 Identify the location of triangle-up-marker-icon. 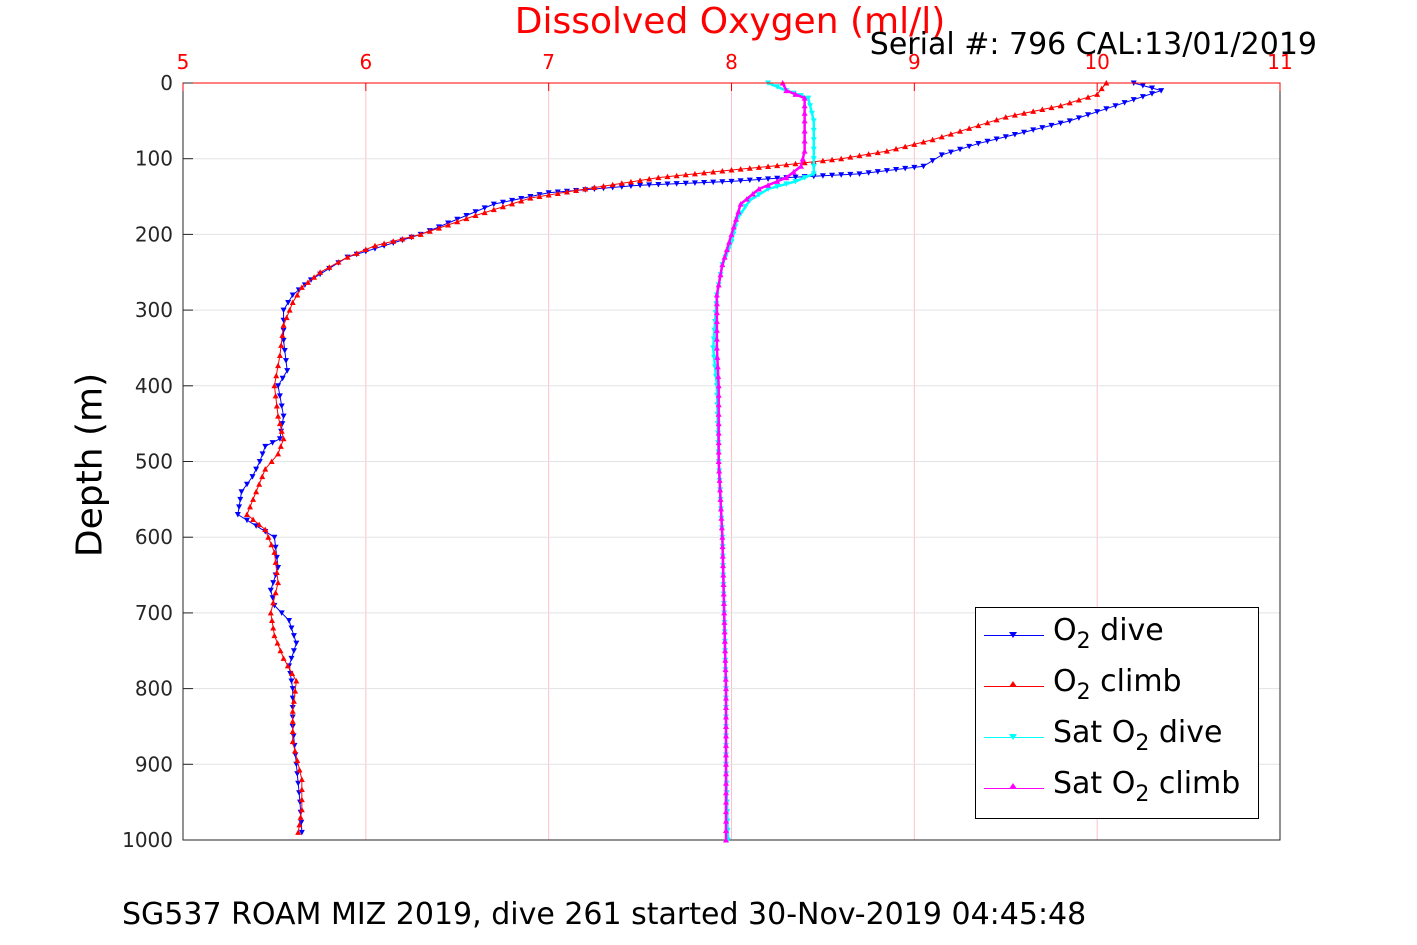
(1013, 786).